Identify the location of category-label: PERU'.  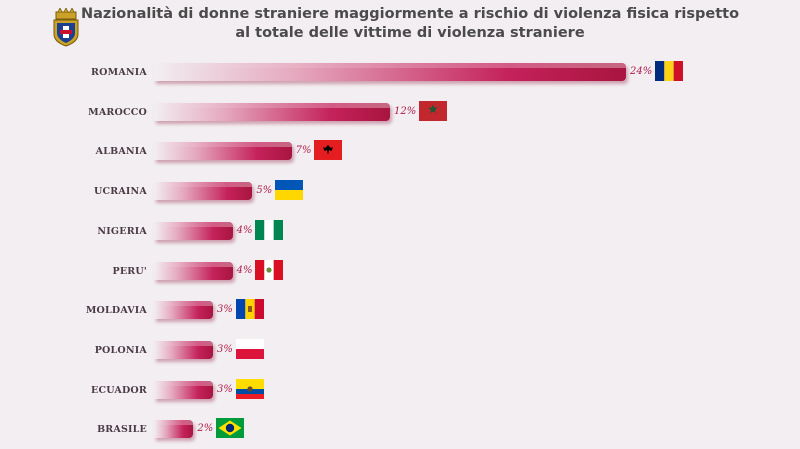
(129, 271).